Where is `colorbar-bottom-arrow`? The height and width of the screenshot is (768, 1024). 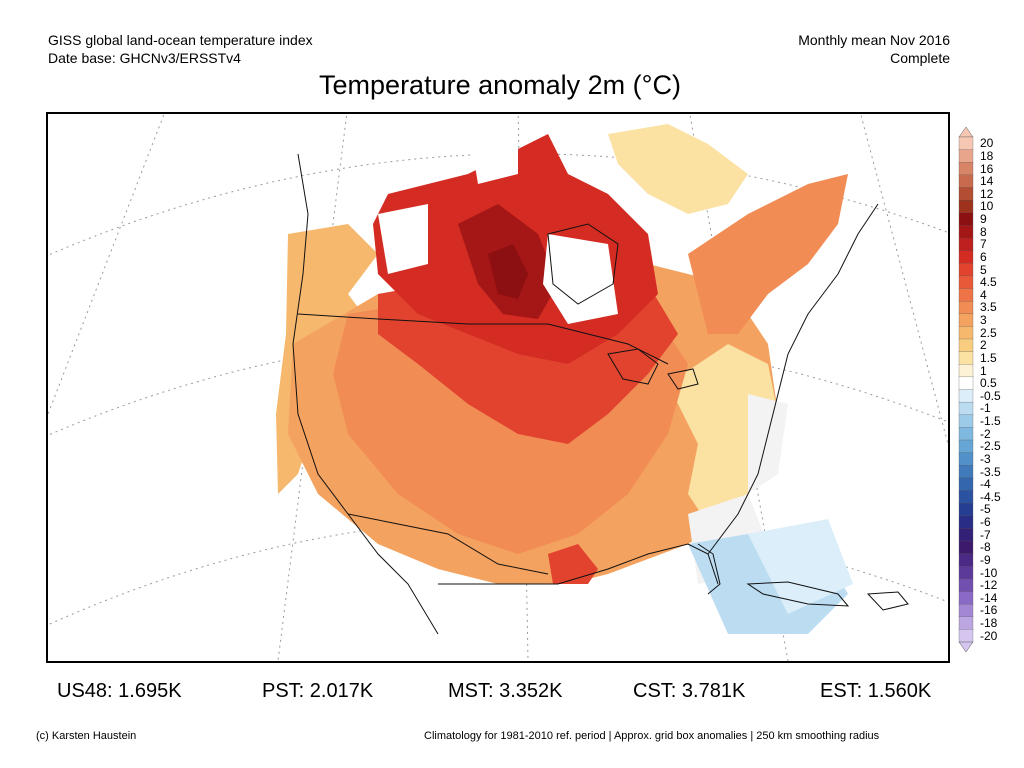
colorbar-bottom-arrow is located at coordinates (966, 646).